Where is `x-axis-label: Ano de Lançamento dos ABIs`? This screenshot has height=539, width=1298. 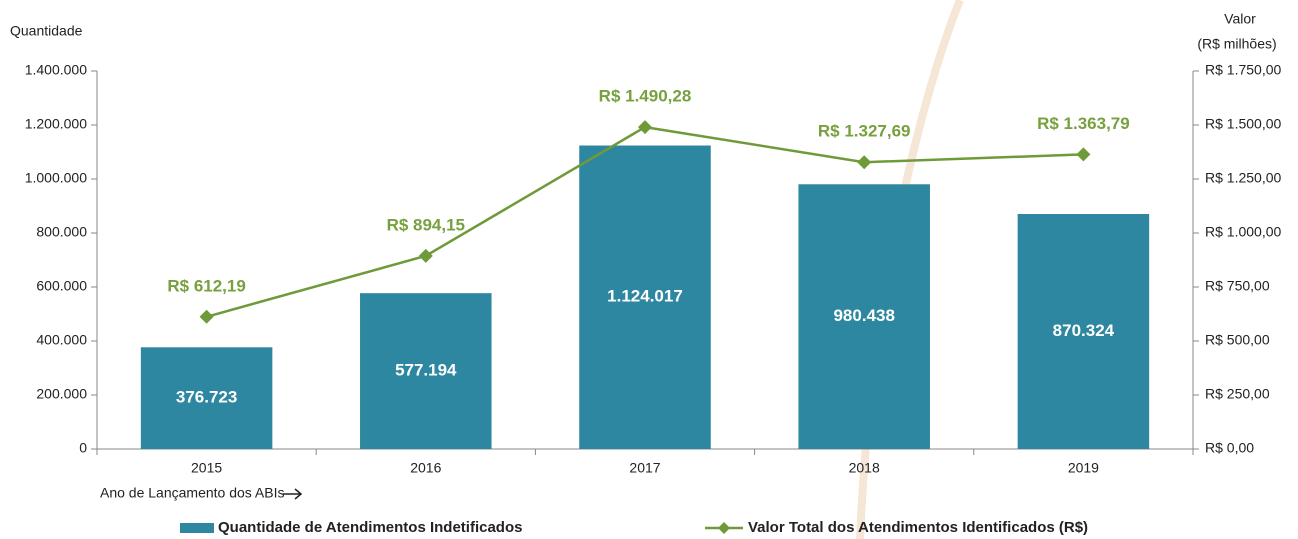
x-axis-label: Ano de Lançamento dos ABIs is located at coordinates (192, 493).